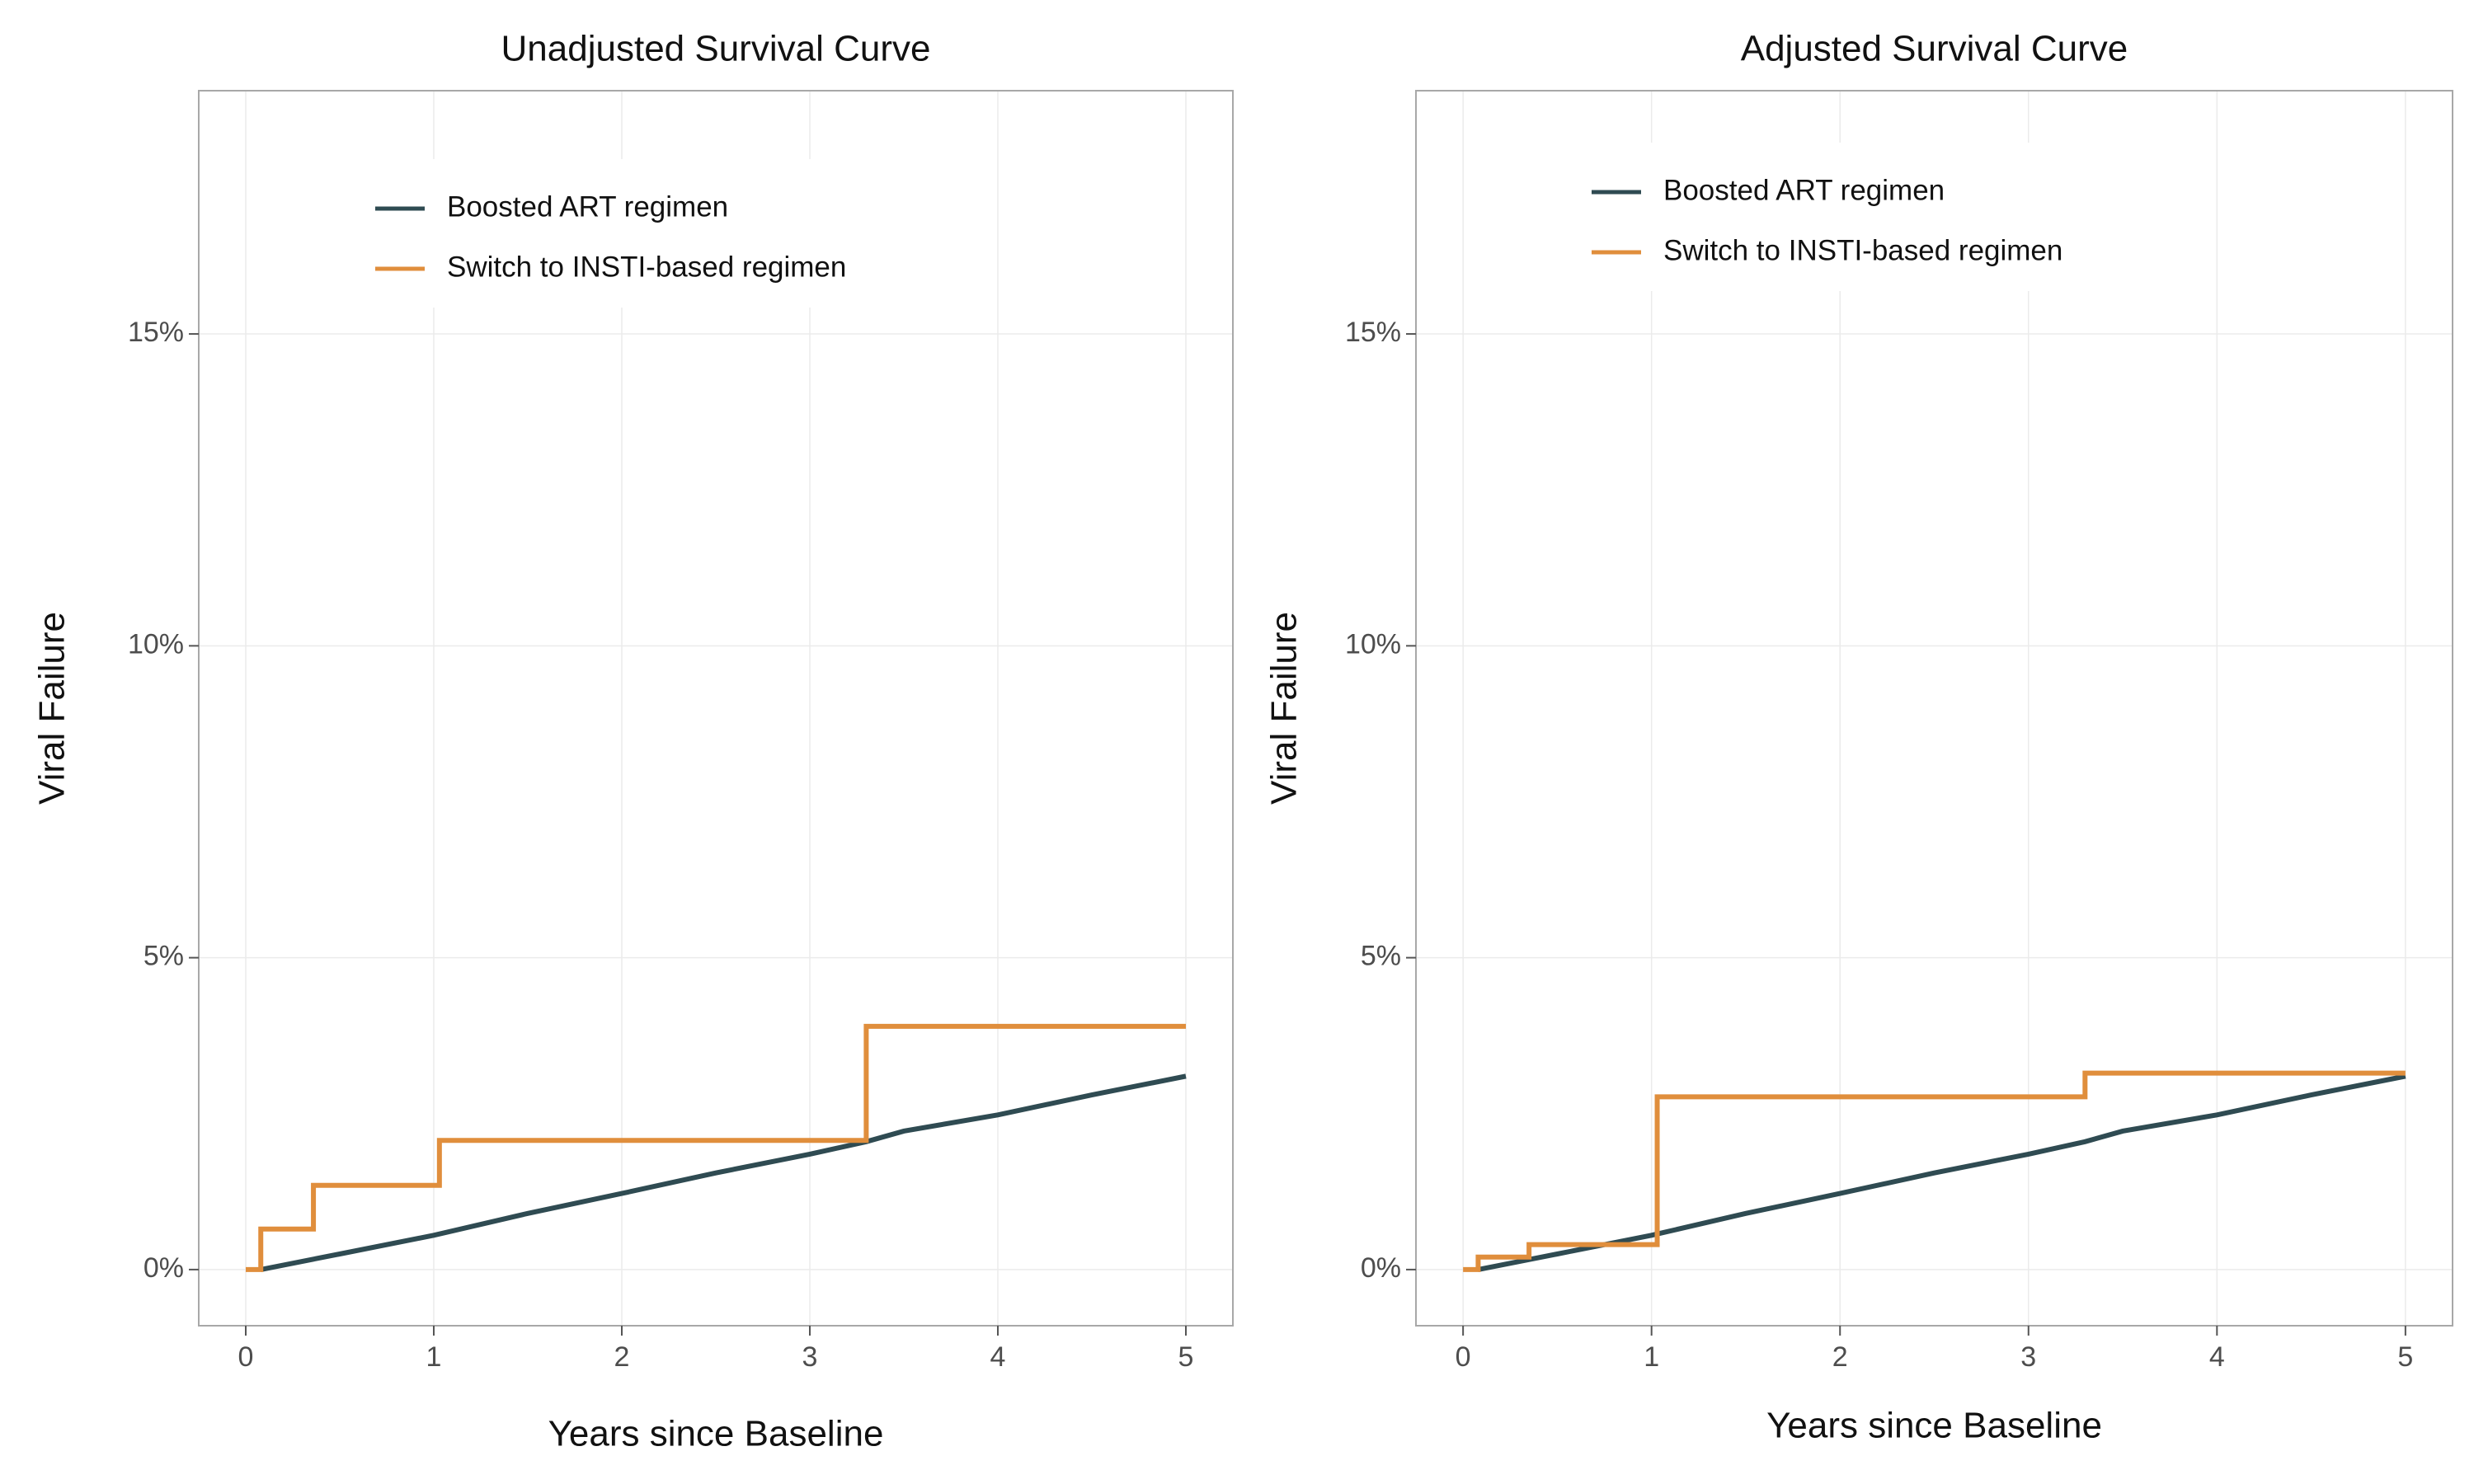 This screenshot has width=2474, height=1484. I want to click on chart-title: Unadjusted Survival Curve, so click(716, 49).